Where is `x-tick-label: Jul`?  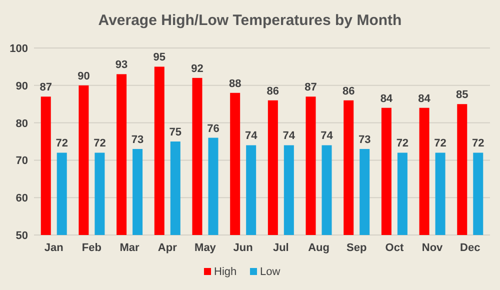 x-tick-label: Jul is located at coordinates (280, 248).